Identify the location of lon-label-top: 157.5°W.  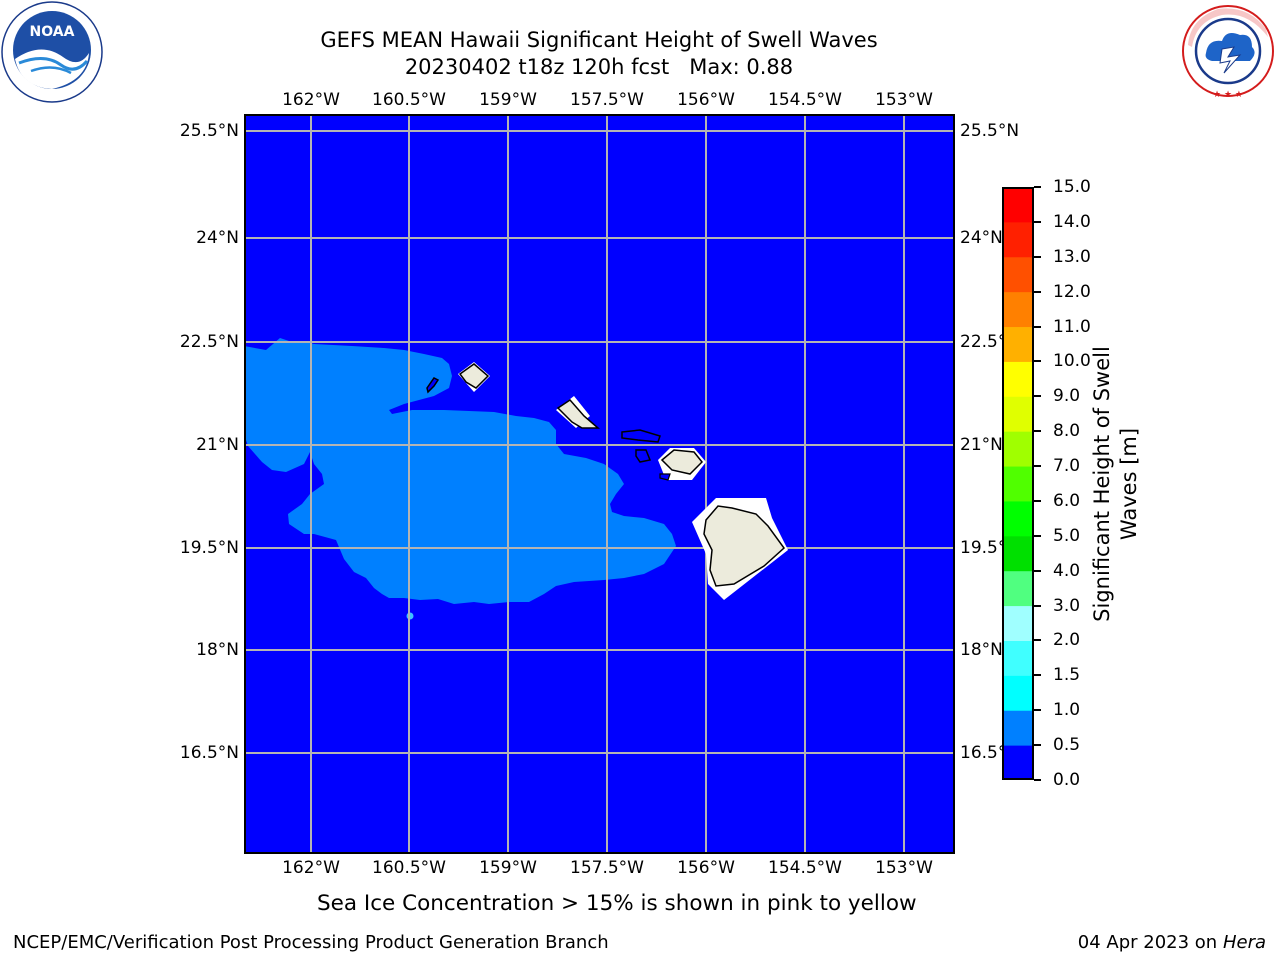
(607, 100).